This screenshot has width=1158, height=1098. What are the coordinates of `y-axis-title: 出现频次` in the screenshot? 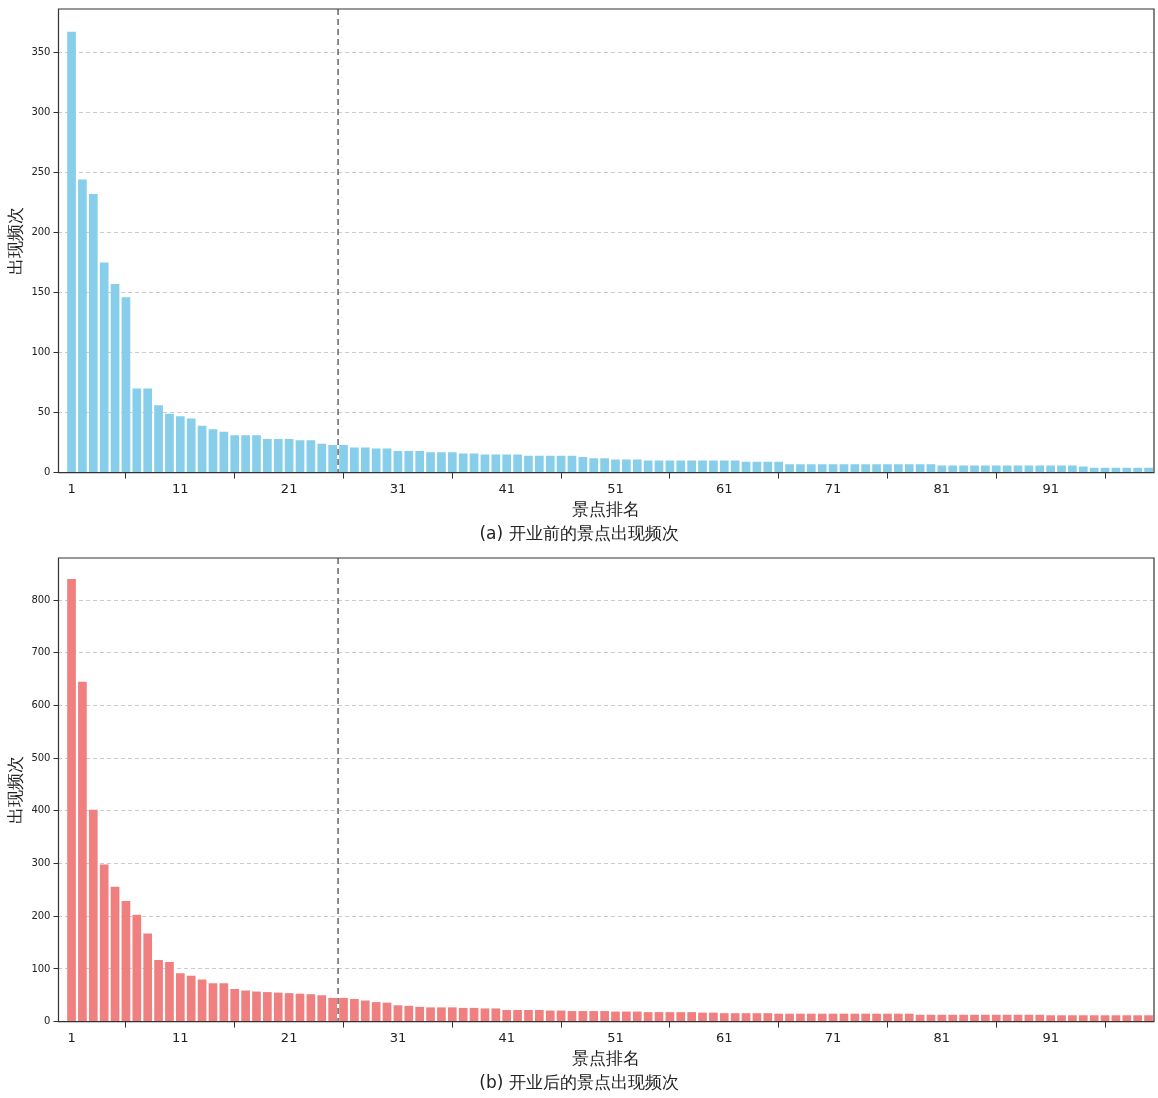 It's located at (14, 240).